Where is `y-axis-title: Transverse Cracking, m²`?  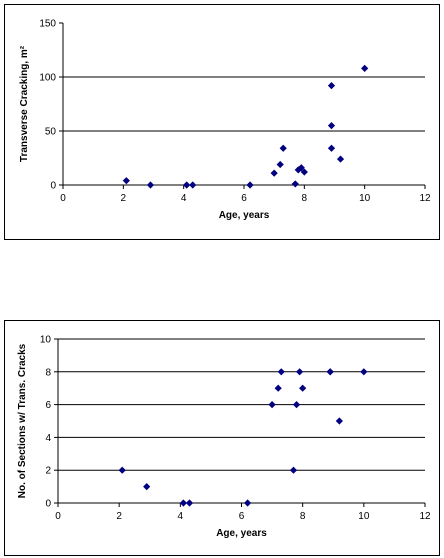 y-axis-title: Transverse Cracking, m² is located at coordinates (24, 103).